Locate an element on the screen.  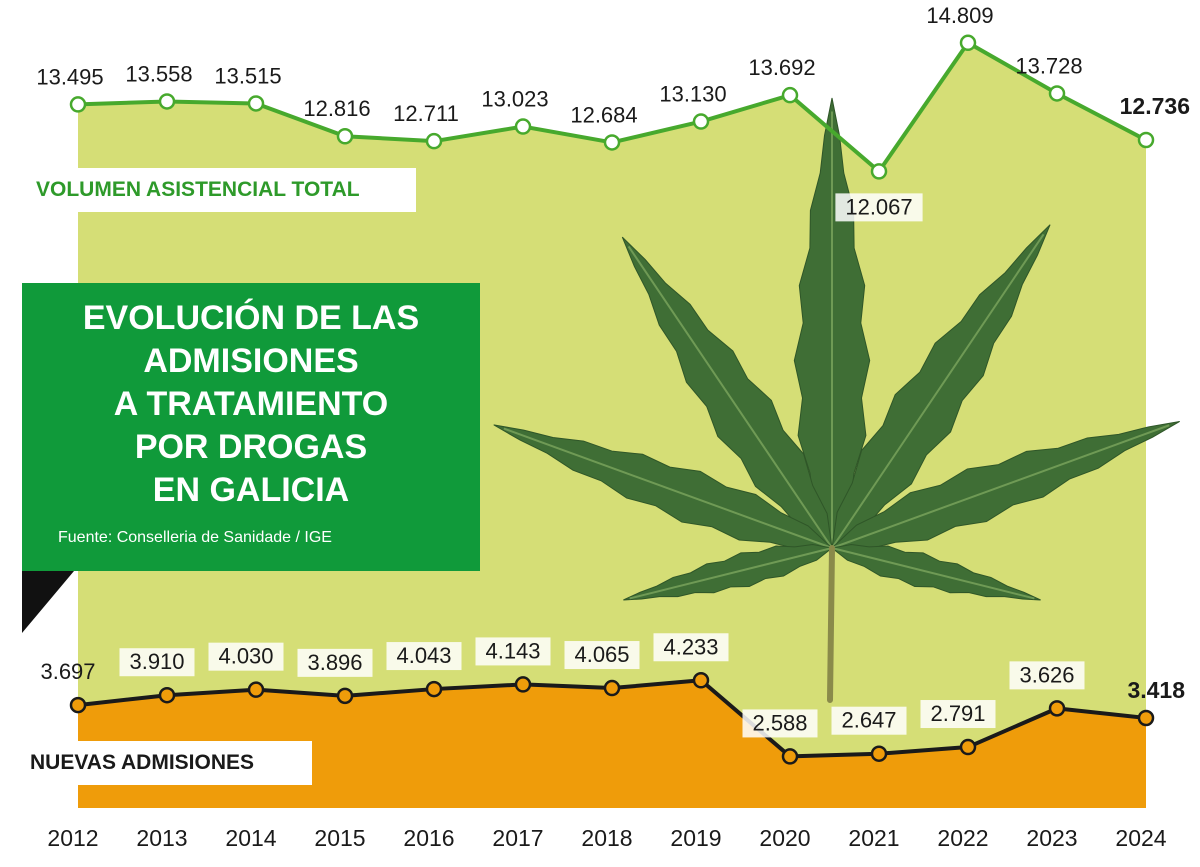
data-label: 12.736 is located at coordinates (1155, 106).